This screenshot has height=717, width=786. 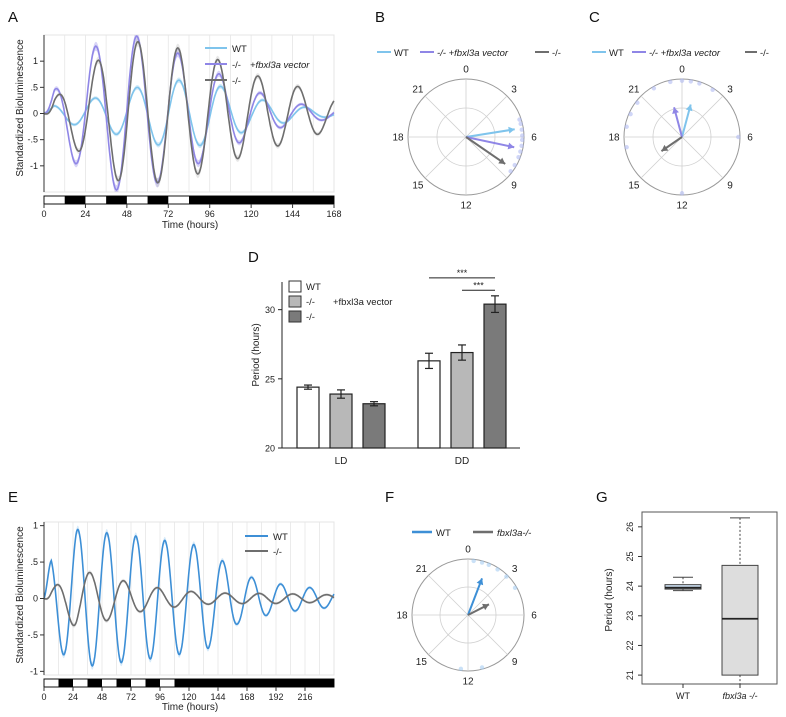 What do you see at coordinates (701, 606) in the screenshot?
I see `panel-g-plot: 21 22 23 24 25 26 WT fbxl3a -/-` at bounding box center [701, 606].